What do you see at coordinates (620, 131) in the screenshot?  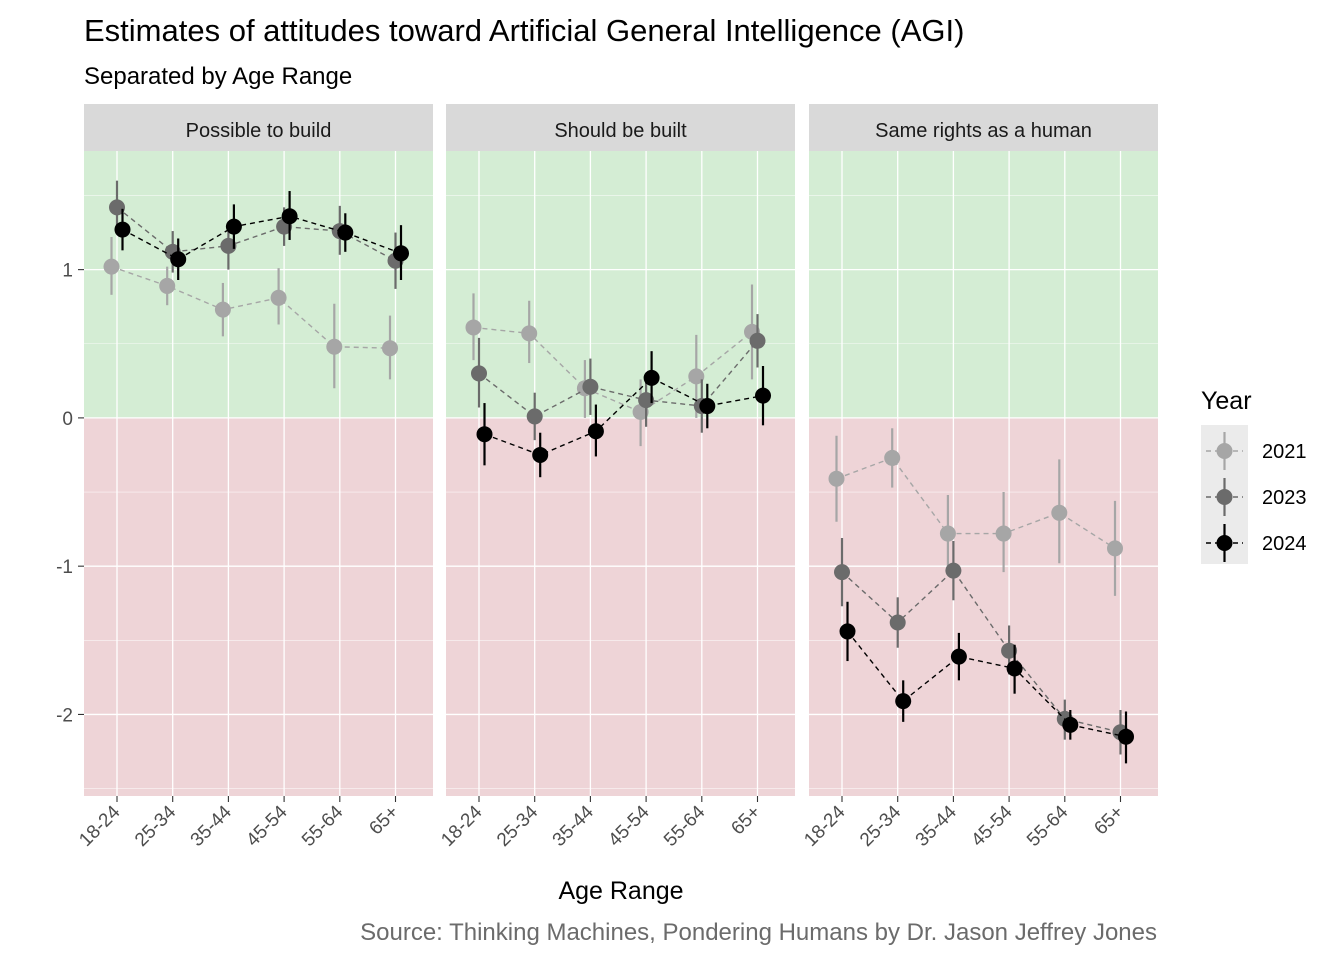 I see `facet-strip-label: Should be built` at bounding box center [620, 131].